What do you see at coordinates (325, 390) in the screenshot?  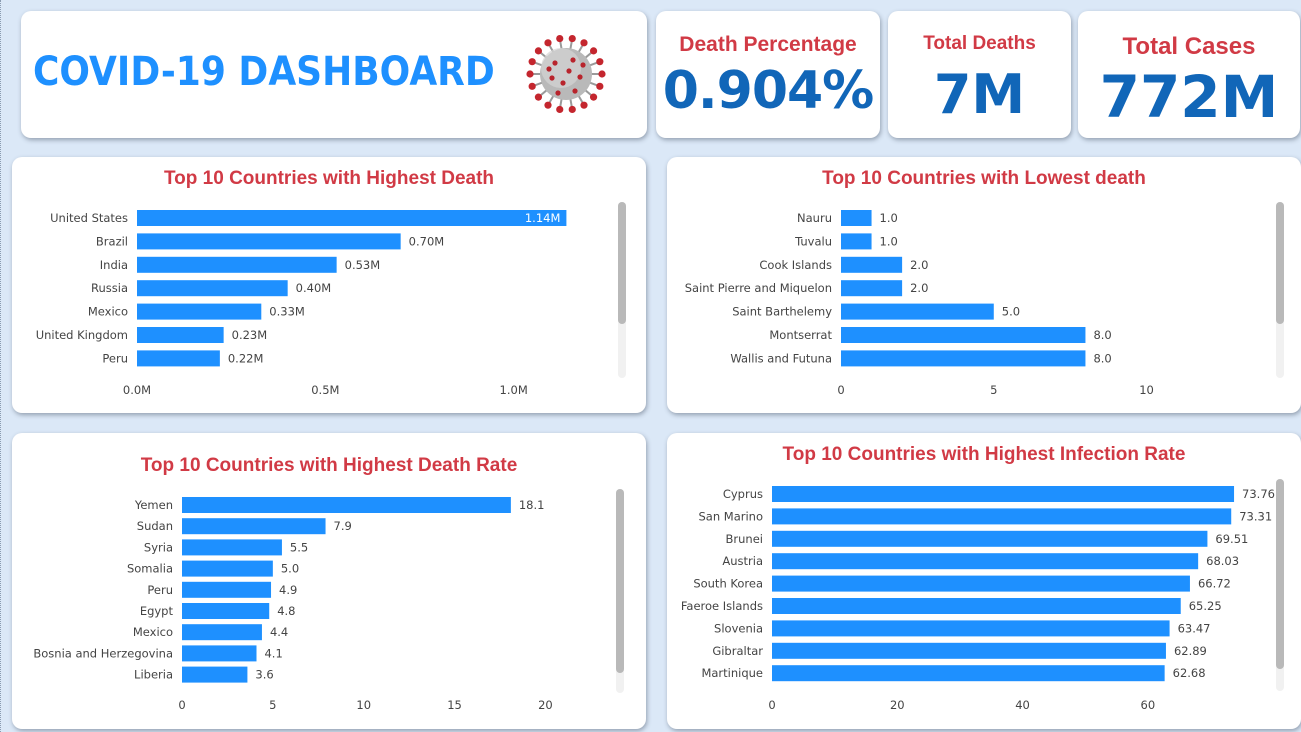 I see `x-tick-label: 0.5M` at bounding box center [325, 390].